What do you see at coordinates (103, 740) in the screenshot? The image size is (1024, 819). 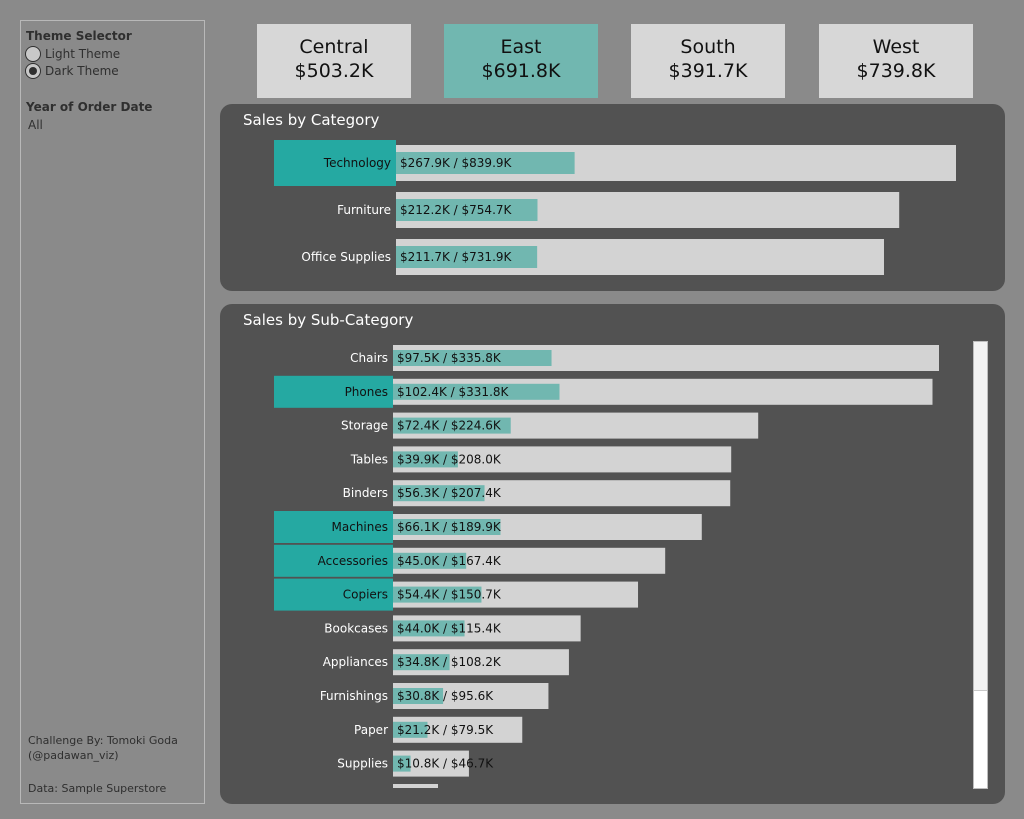 I see `credit-author: Challenge By: Tomoki Goda` at bounding box center [103, 740].